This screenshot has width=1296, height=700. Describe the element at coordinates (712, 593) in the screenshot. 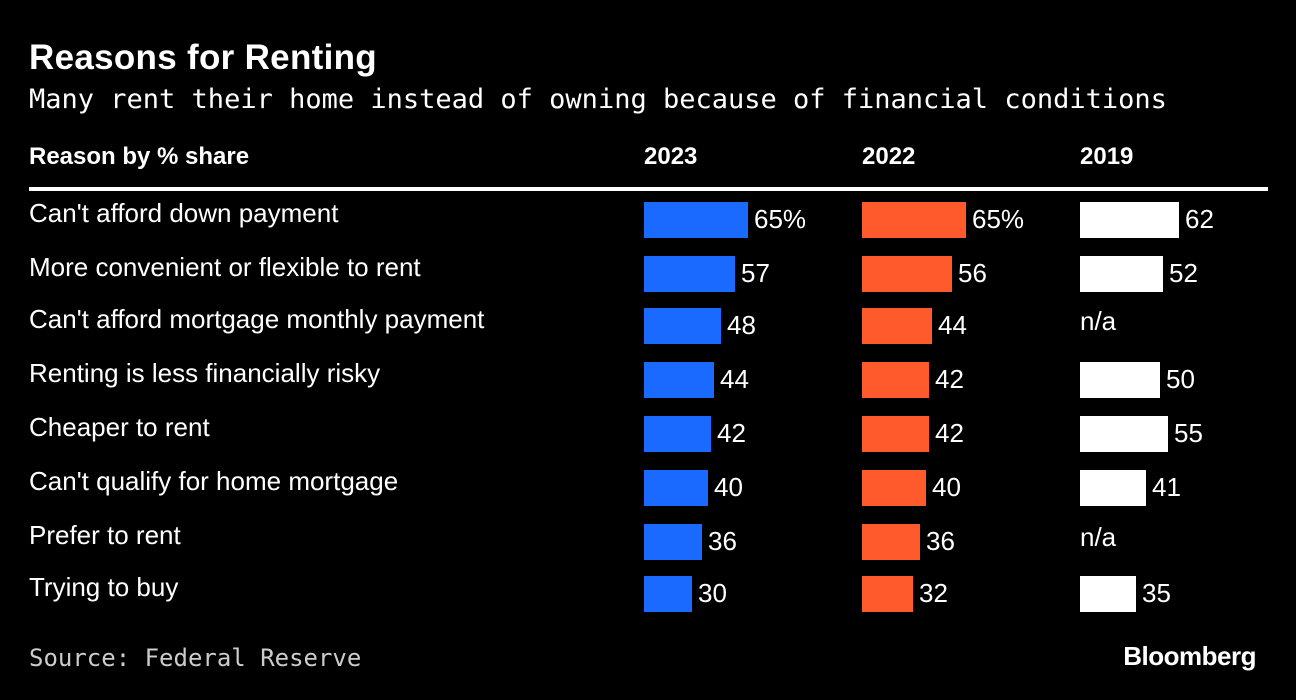

I see `value-label-2023: 30` at that location.